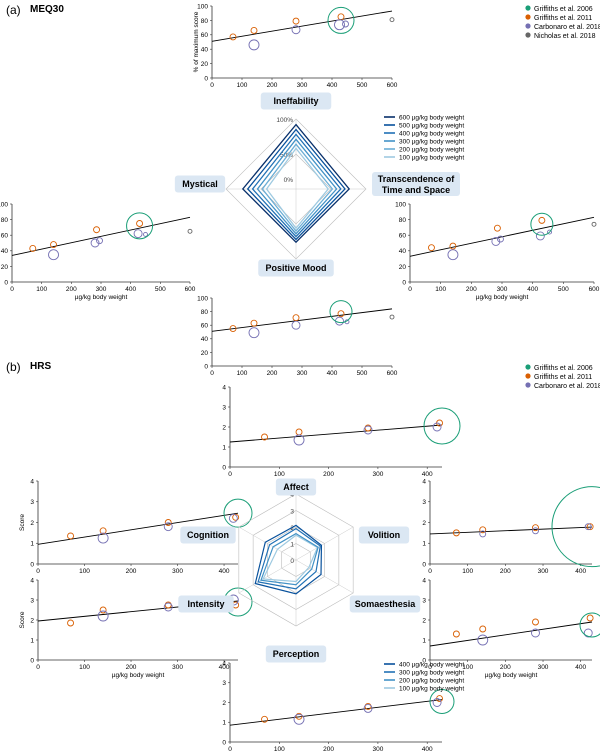  I want to click on scatter-hrs-intensity: 0 1 2 3 4 0 100 200 300 400 µg/kg body weight Score, so click(136, 628).